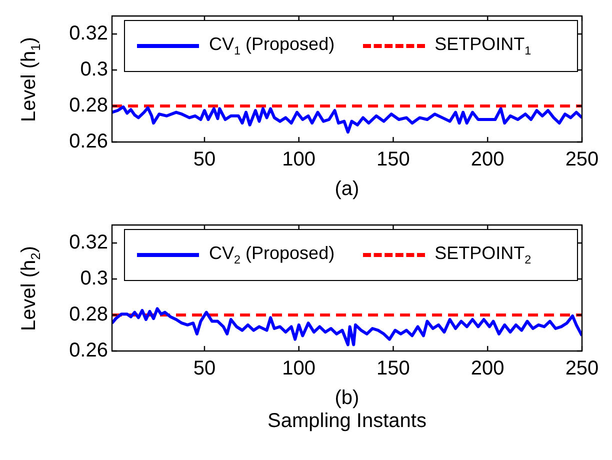  Describe the element at coordinates (347, 398) in the screenshot. I see `text: (b)` at that location.